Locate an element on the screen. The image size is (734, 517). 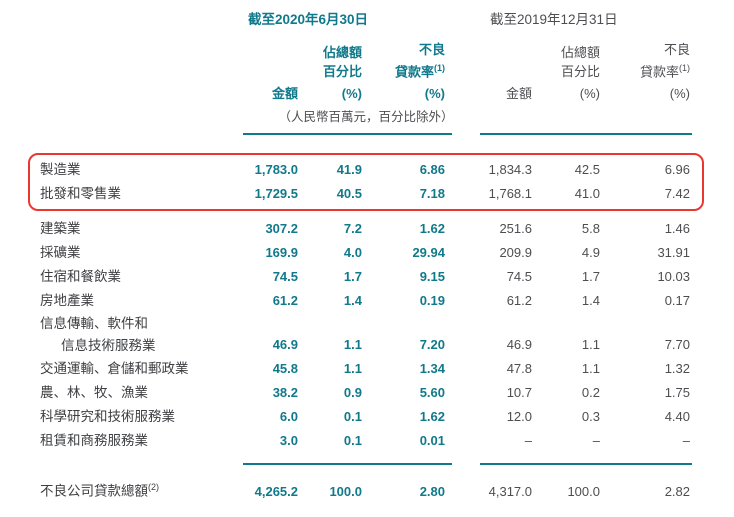
header-rules is located at coordinates (366, 134).